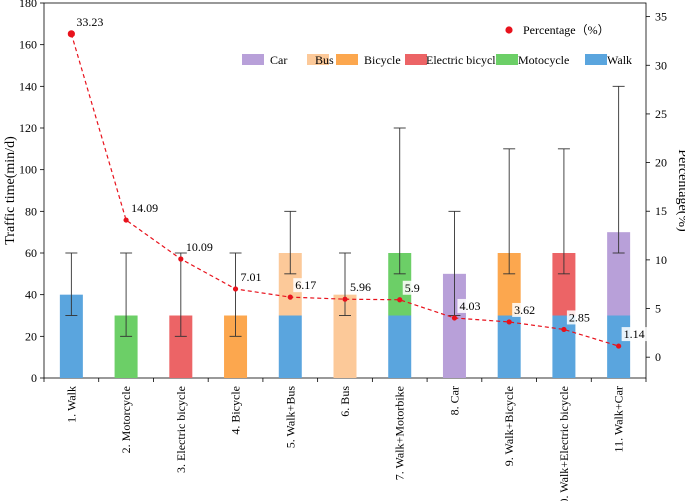  I want to click on legend-percentage-label: Percentage（%）, so click(566, 30).